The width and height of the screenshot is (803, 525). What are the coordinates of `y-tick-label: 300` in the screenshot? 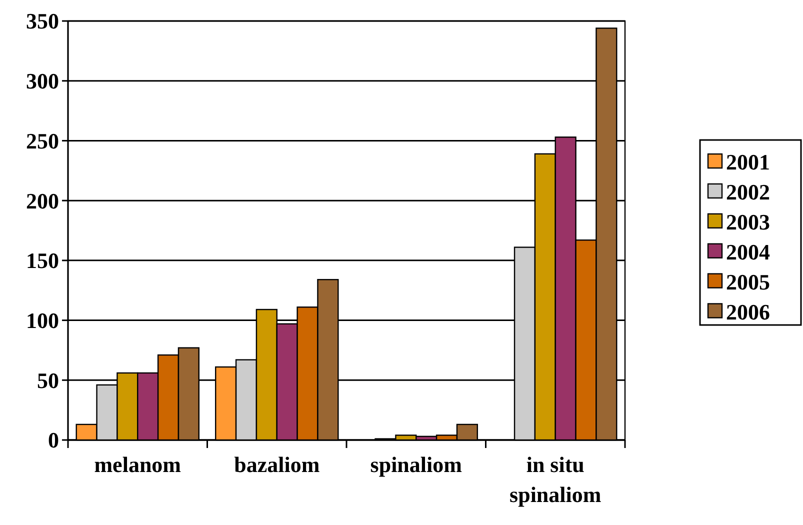 It's located at (42, 81).